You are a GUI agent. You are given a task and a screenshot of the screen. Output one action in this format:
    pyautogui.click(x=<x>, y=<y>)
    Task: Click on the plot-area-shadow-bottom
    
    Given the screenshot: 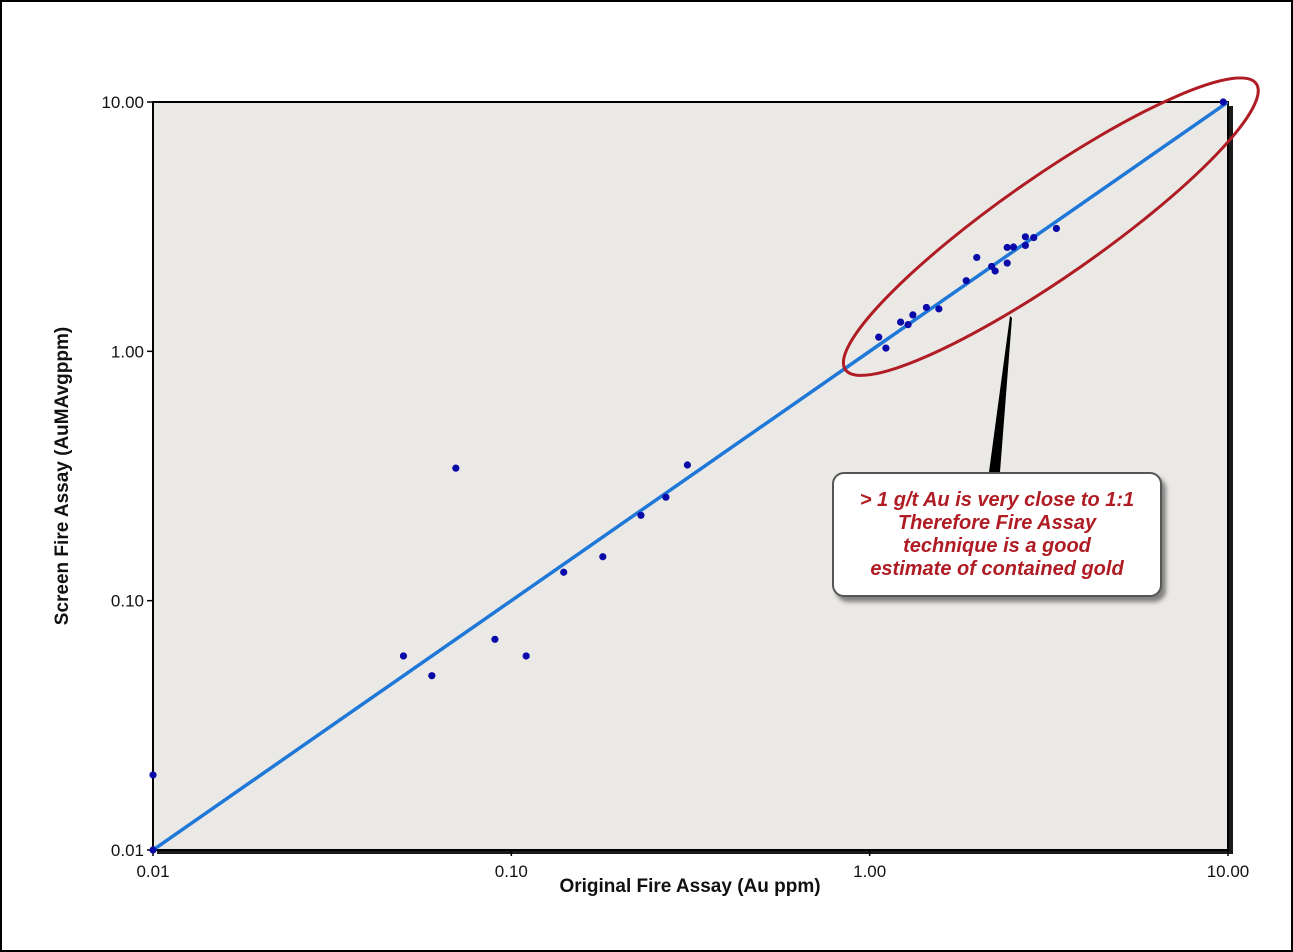 What is the action you would take?
    pyautogui.click(x=695, y=852)
    